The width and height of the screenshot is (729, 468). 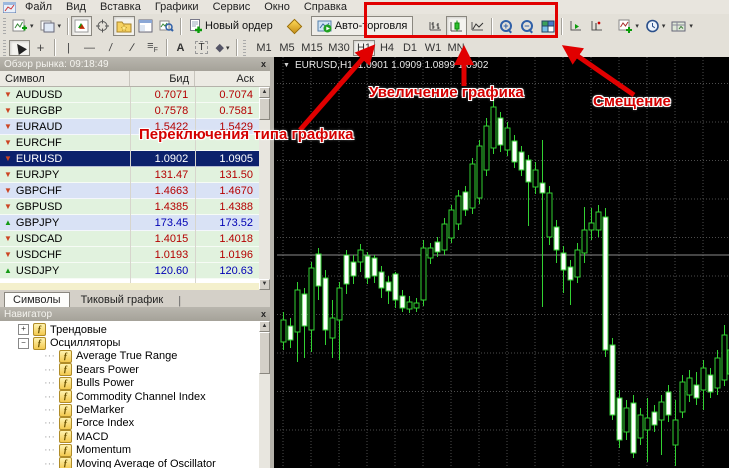 I want to click on bar-chart-button, so click(x=435, y=26).